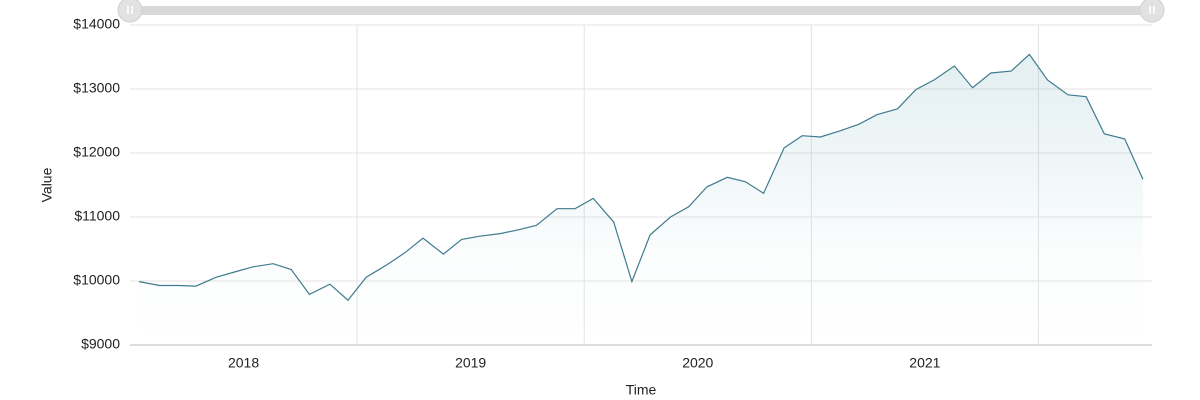 The image size is (1200, 400). What do you see at coordinates (924, 363) in the screenshot?
I see `x-tick-label: 2021` at bounding box center [924, 363].